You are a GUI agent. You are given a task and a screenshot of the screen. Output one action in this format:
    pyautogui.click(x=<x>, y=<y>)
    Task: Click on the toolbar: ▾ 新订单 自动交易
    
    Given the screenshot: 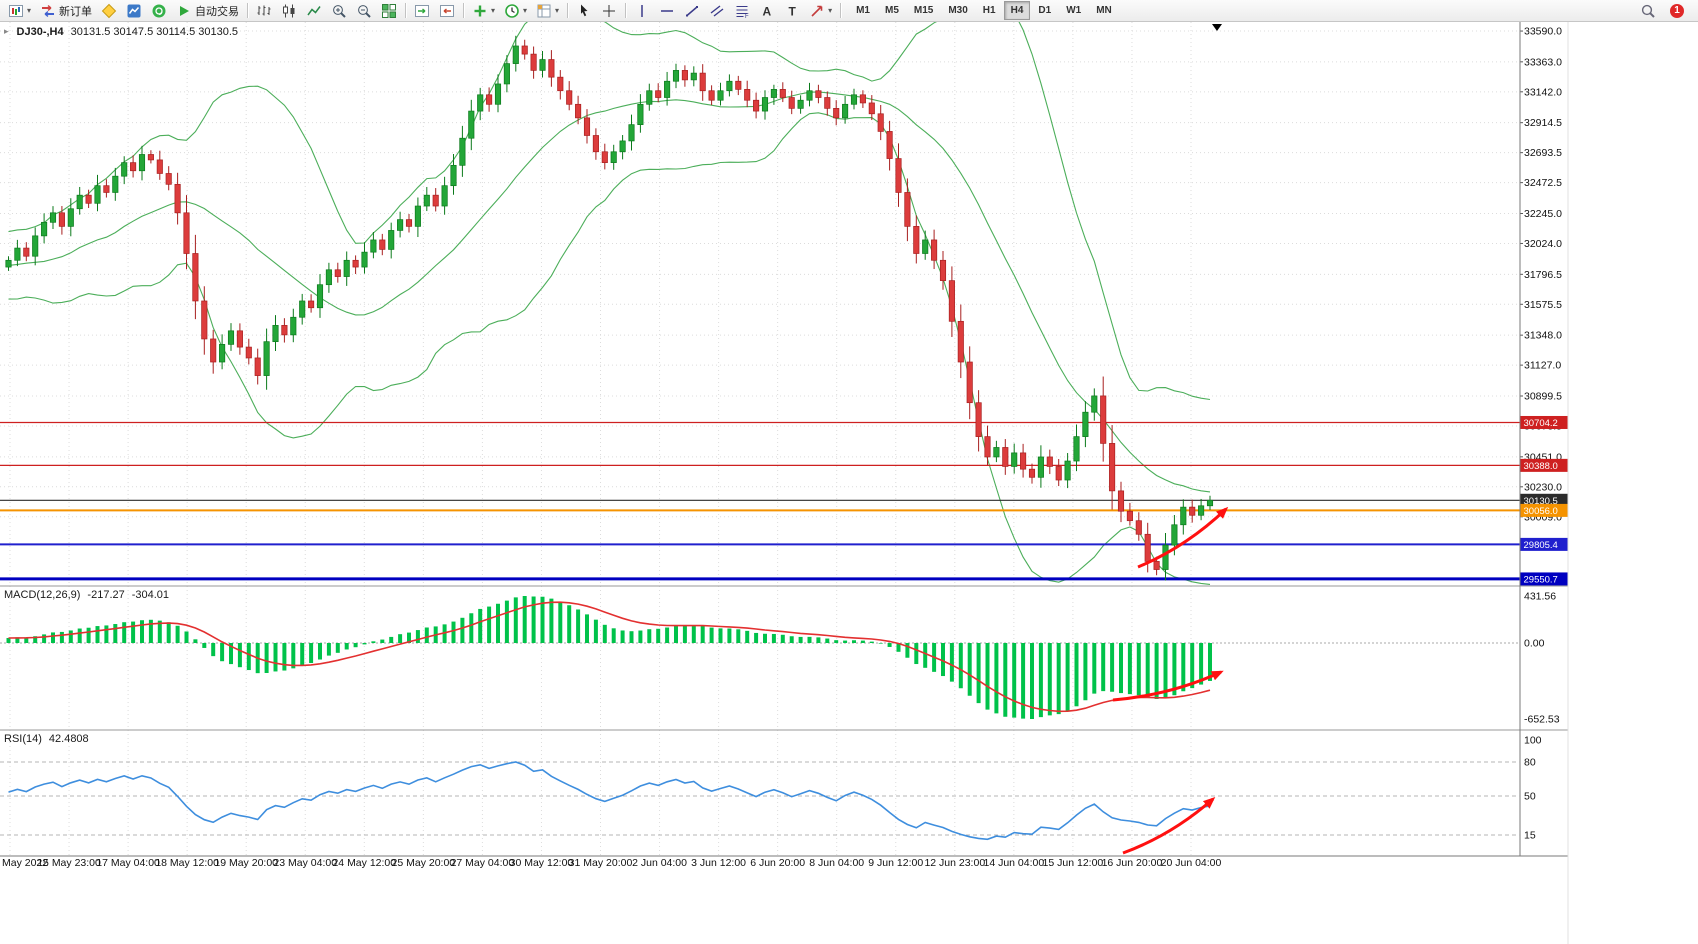 What is the action you would take?
    pyautogui.click(x=849, y=11)
    